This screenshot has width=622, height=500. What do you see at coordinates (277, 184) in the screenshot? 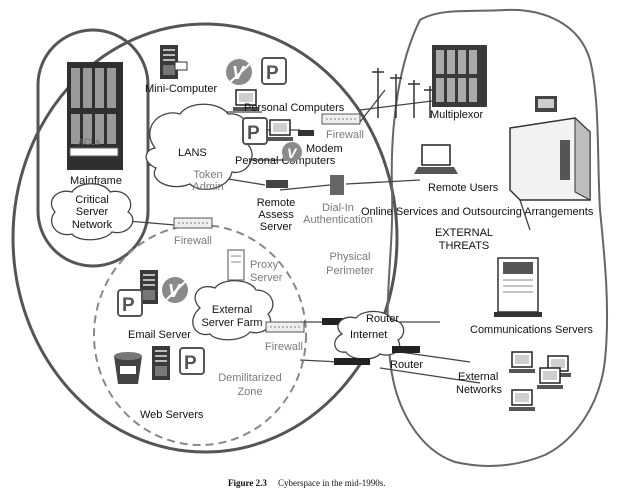
I see `remote-assess-server-icon` at bounding box center [277, 184].